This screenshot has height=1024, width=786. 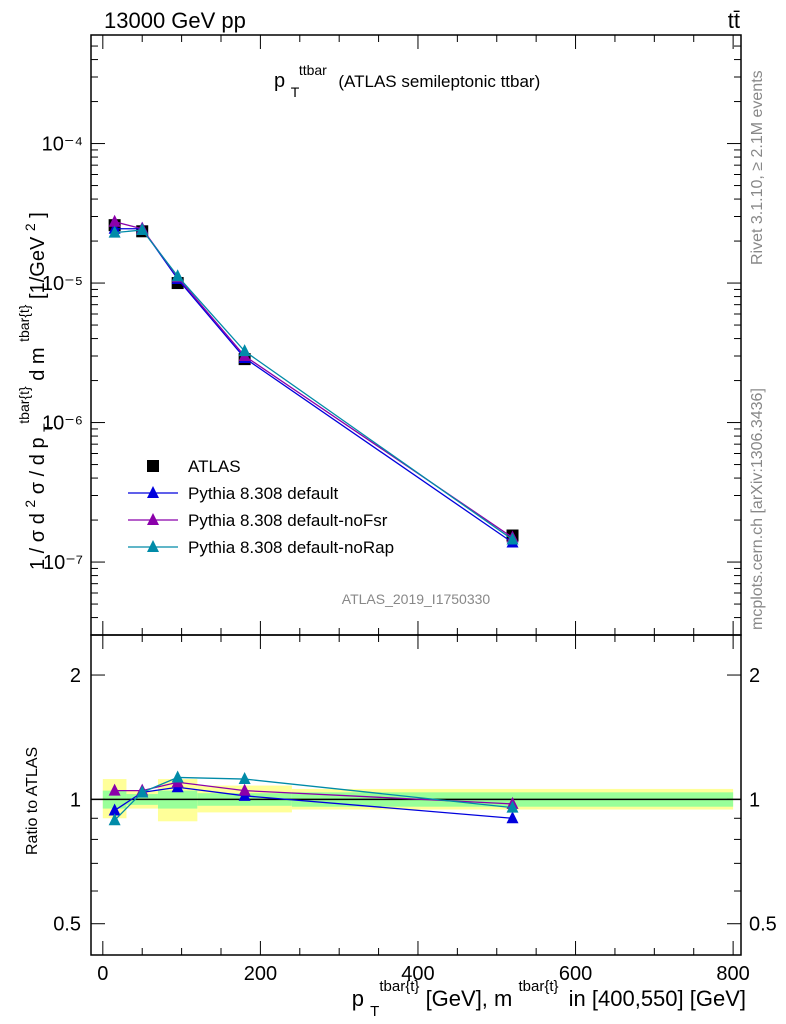 I want to click on header-process-label: tt̄, so click(x=734, y=20).